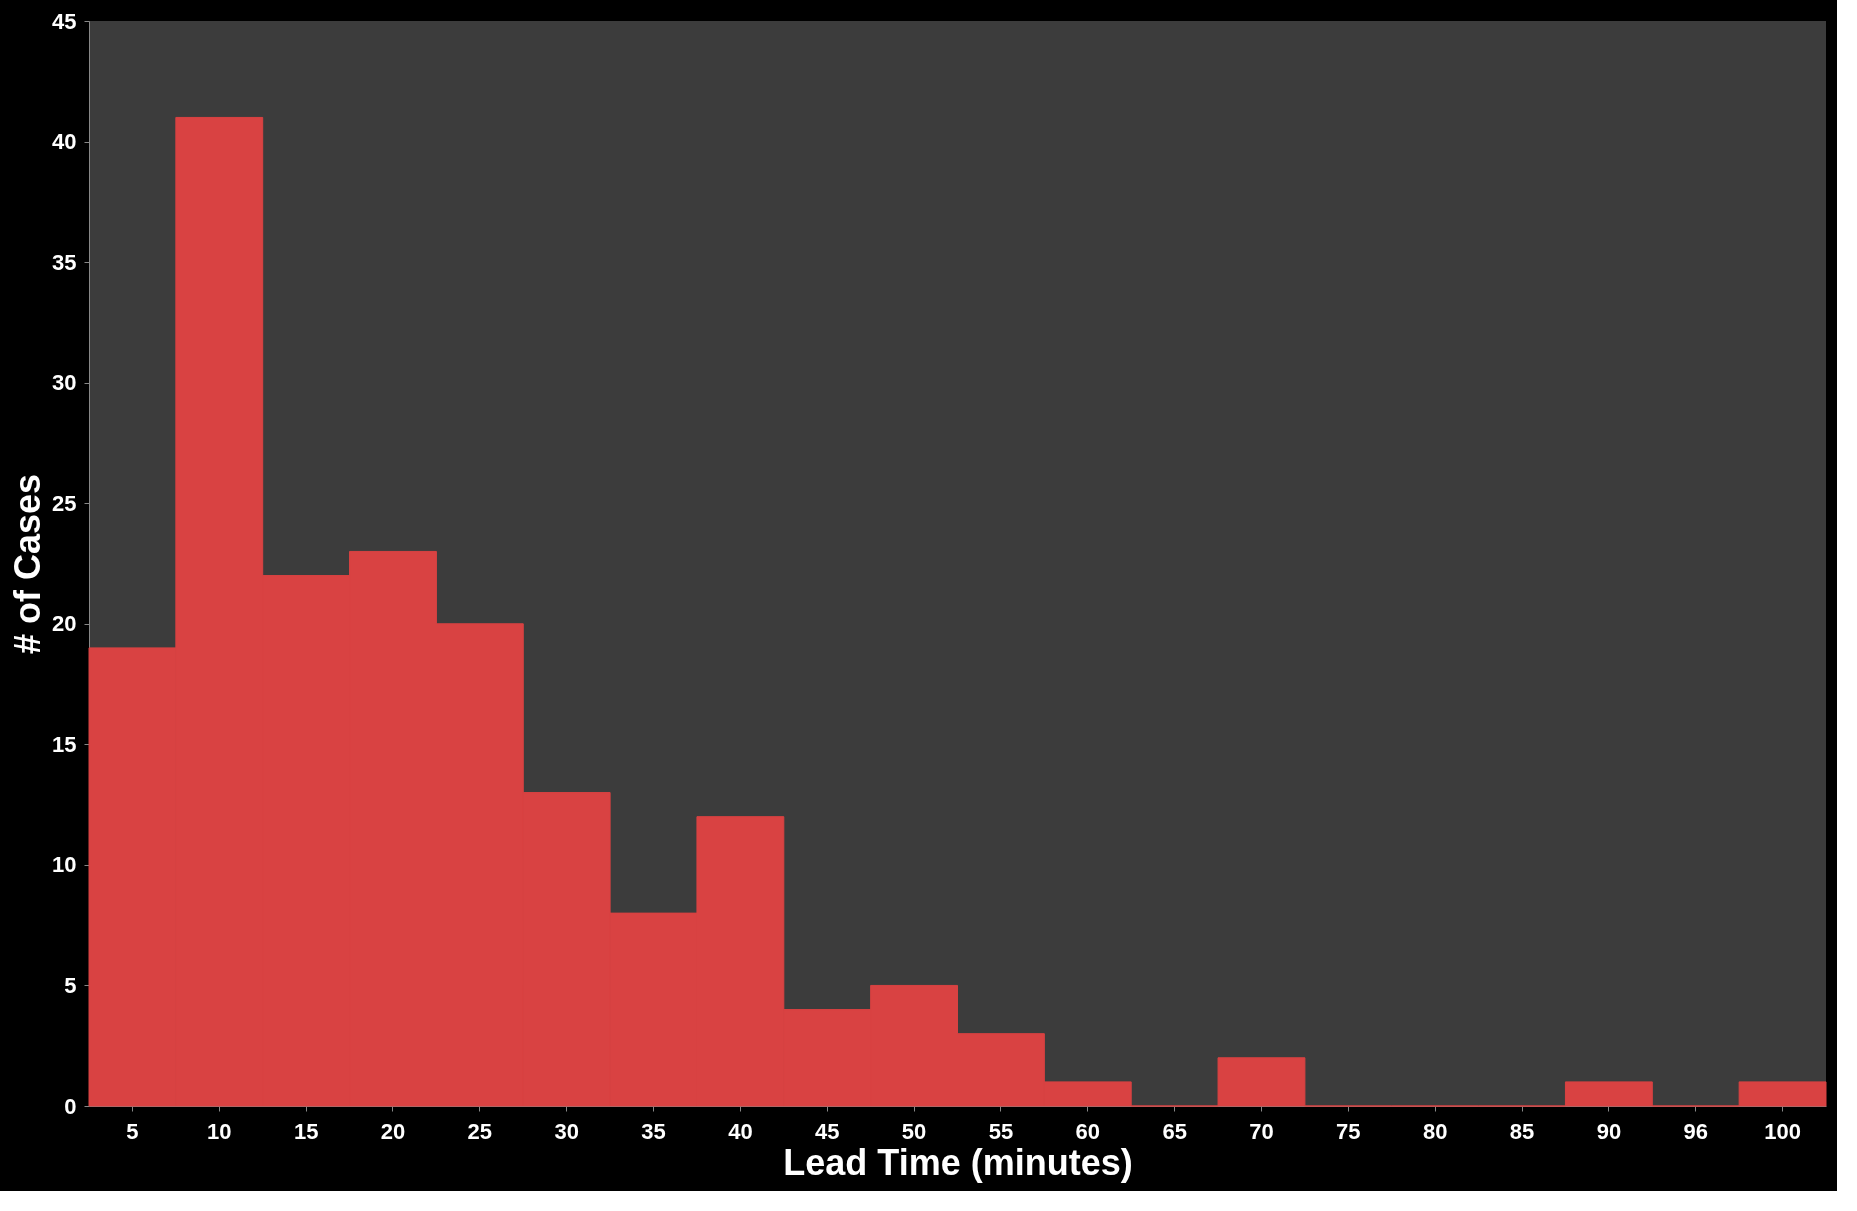 The image size is (1857, 1211). What do you see at coordinates (64, 21) in the screenshot?
I see `y-tick-label: 45` at bounding box center [64, 21].